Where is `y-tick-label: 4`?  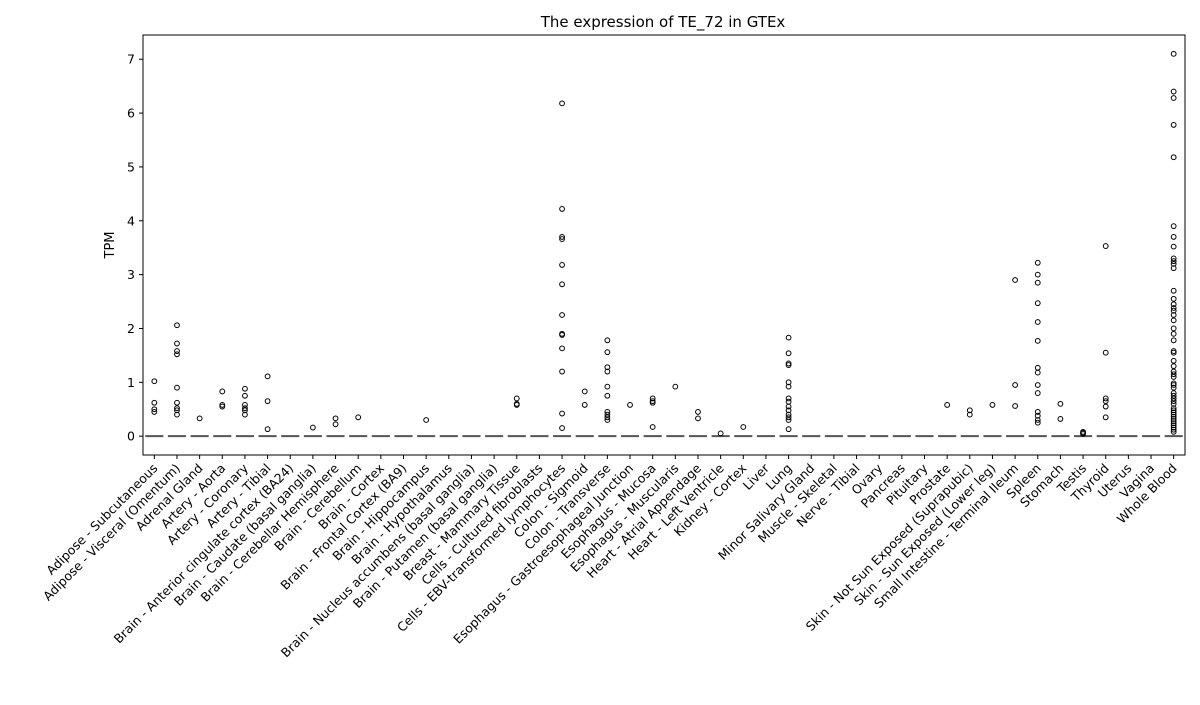
y-tick-label: 4 is located at coordinates (131, 220).